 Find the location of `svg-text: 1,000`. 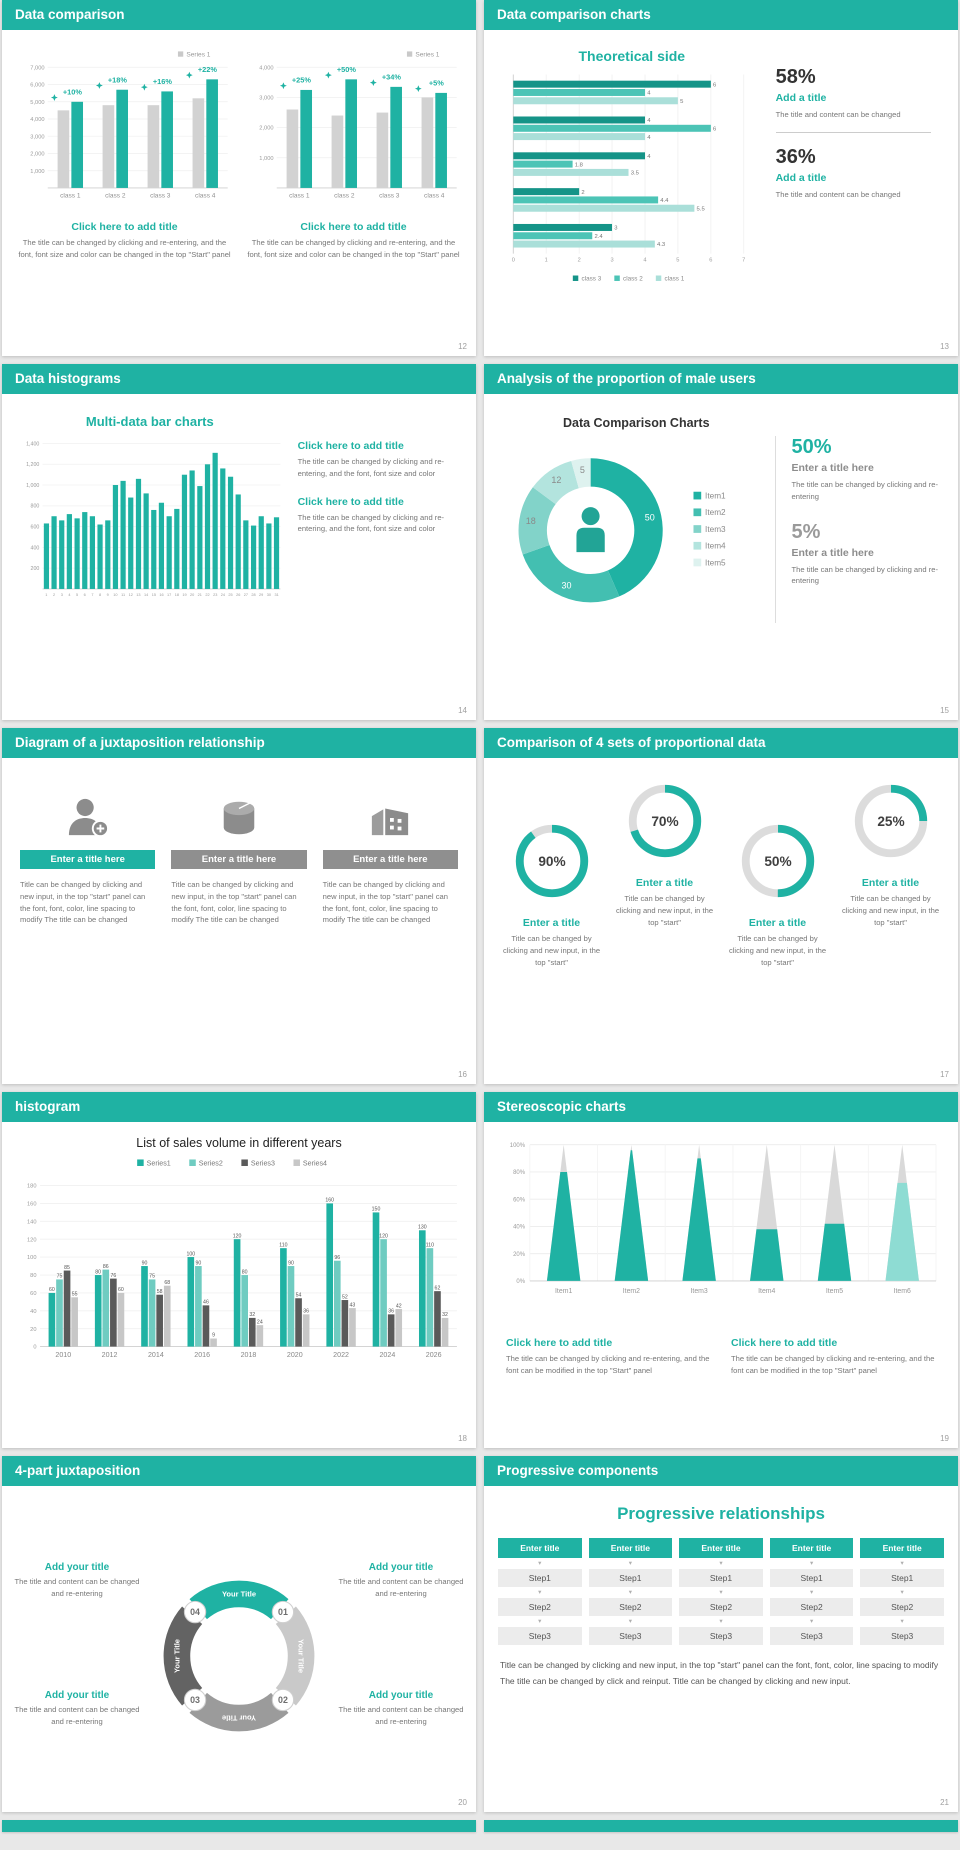

svg-text: 1,000 is located at coordinates (266, 159).